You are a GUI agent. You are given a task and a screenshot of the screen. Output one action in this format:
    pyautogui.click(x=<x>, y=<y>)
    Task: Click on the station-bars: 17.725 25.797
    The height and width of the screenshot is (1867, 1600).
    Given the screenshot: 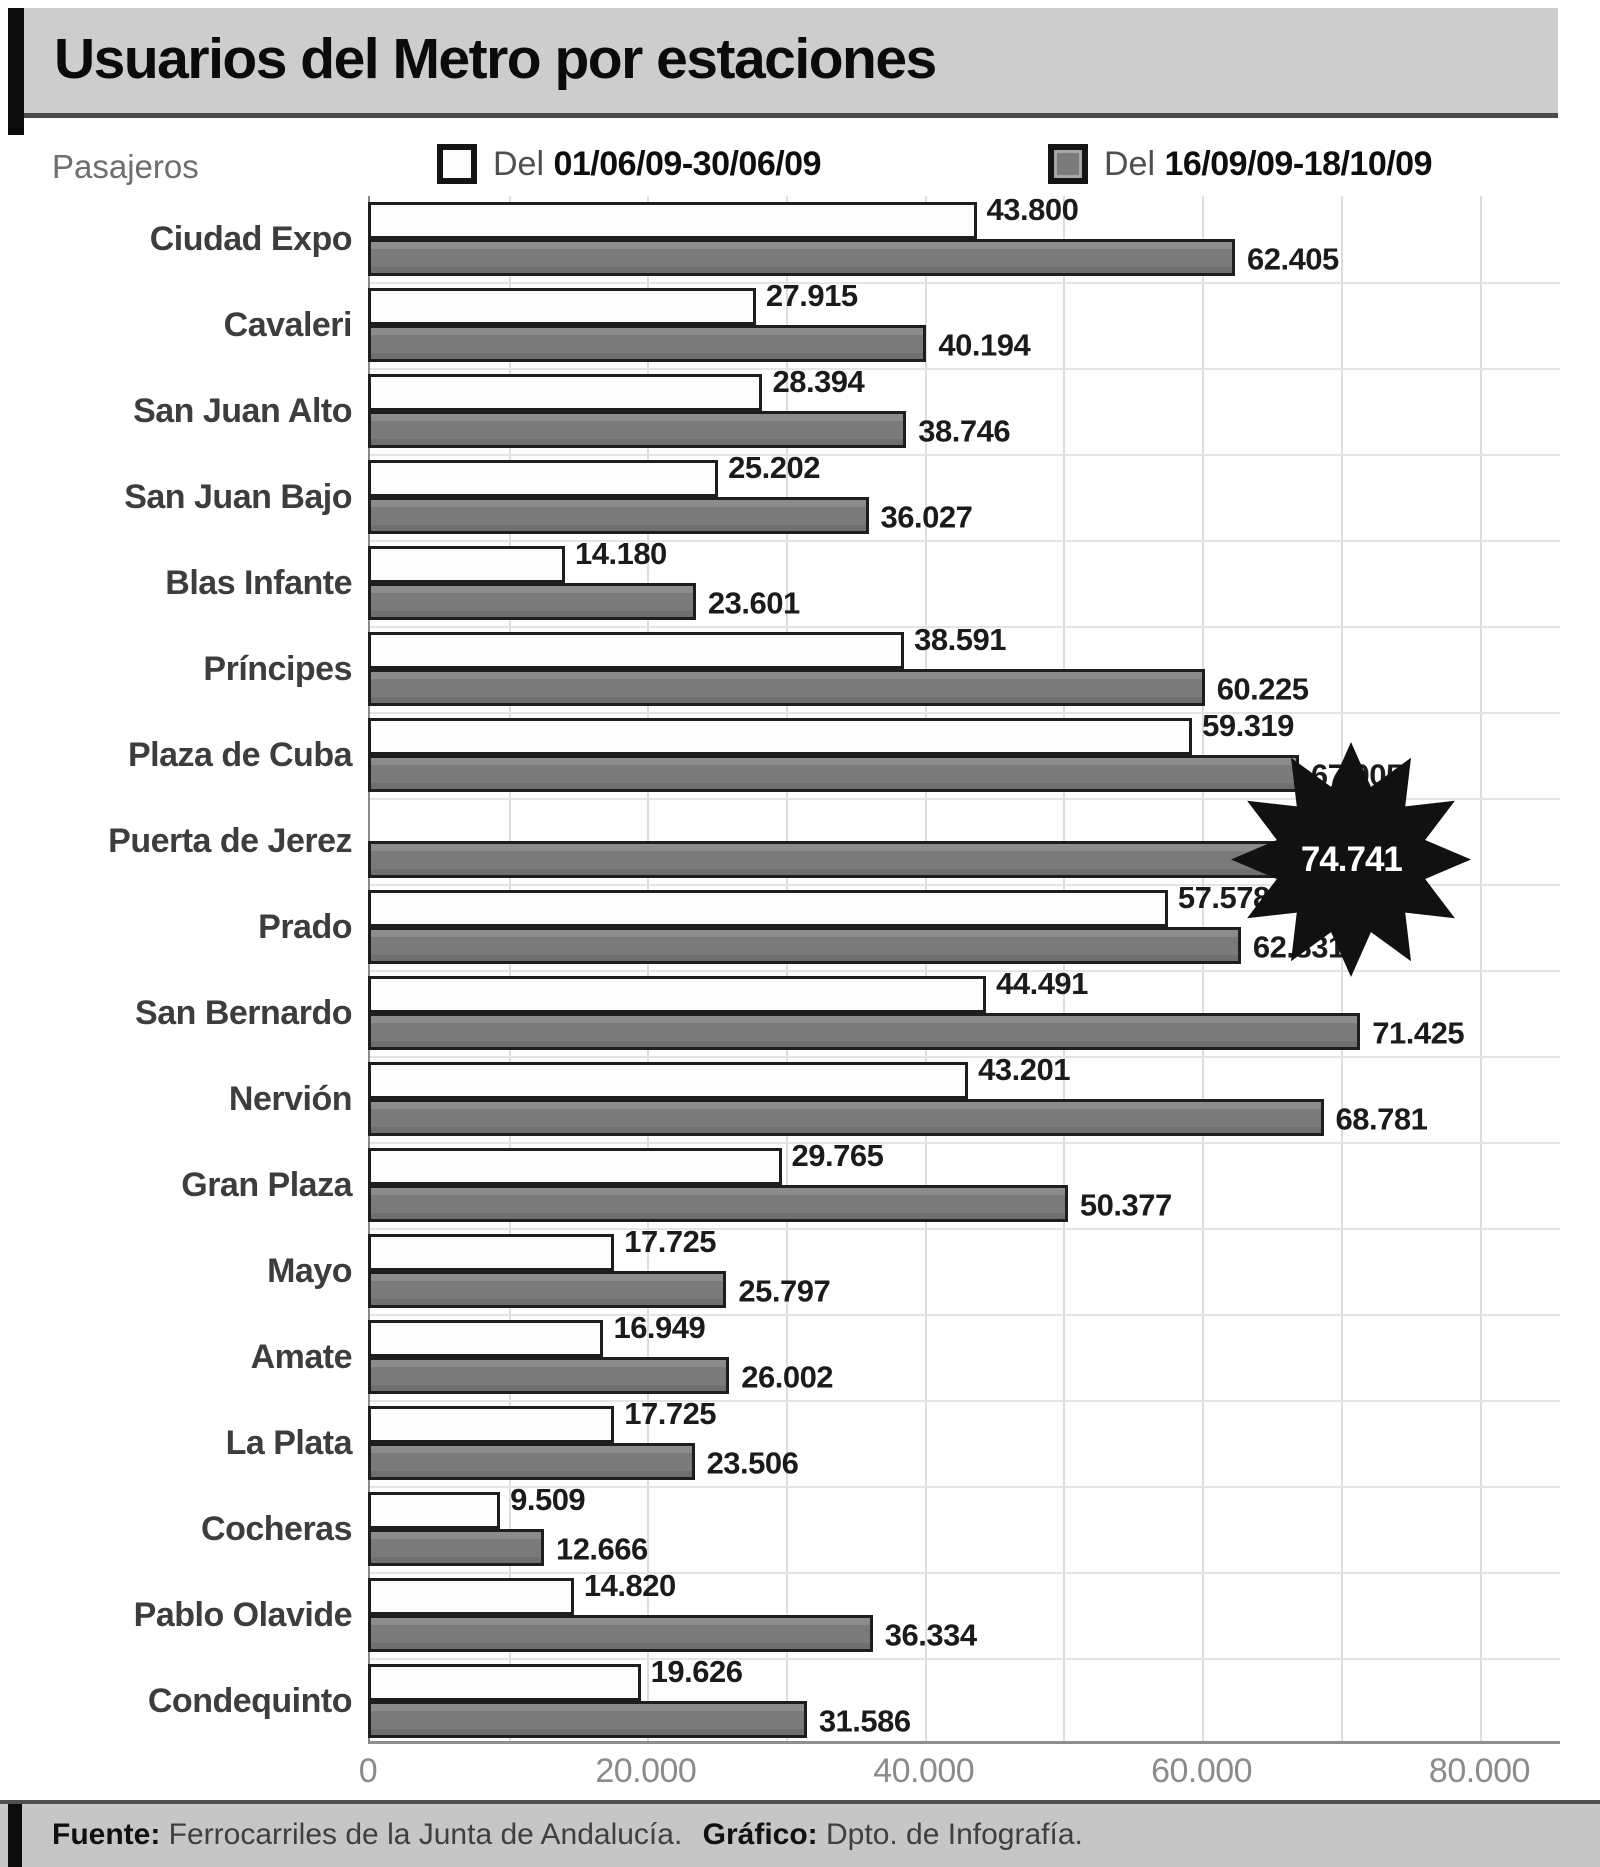 What is the action you would take?
    pyautogui.click(x=964, y=1269)
    